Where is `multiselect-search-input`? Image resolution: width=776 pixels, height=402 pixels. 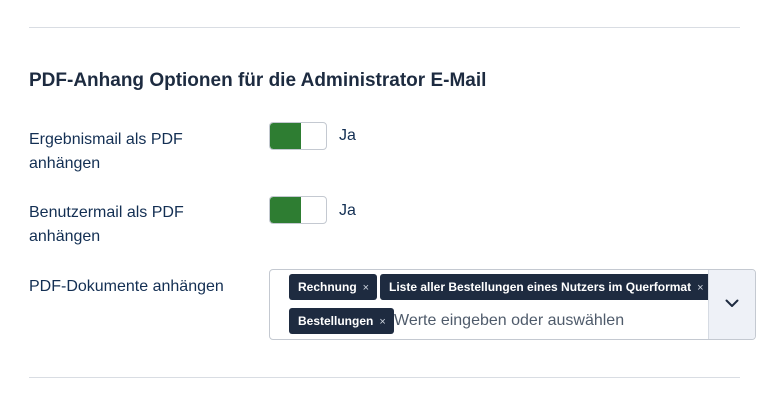
multiselect-search-input is located at coordinates (549, 321).